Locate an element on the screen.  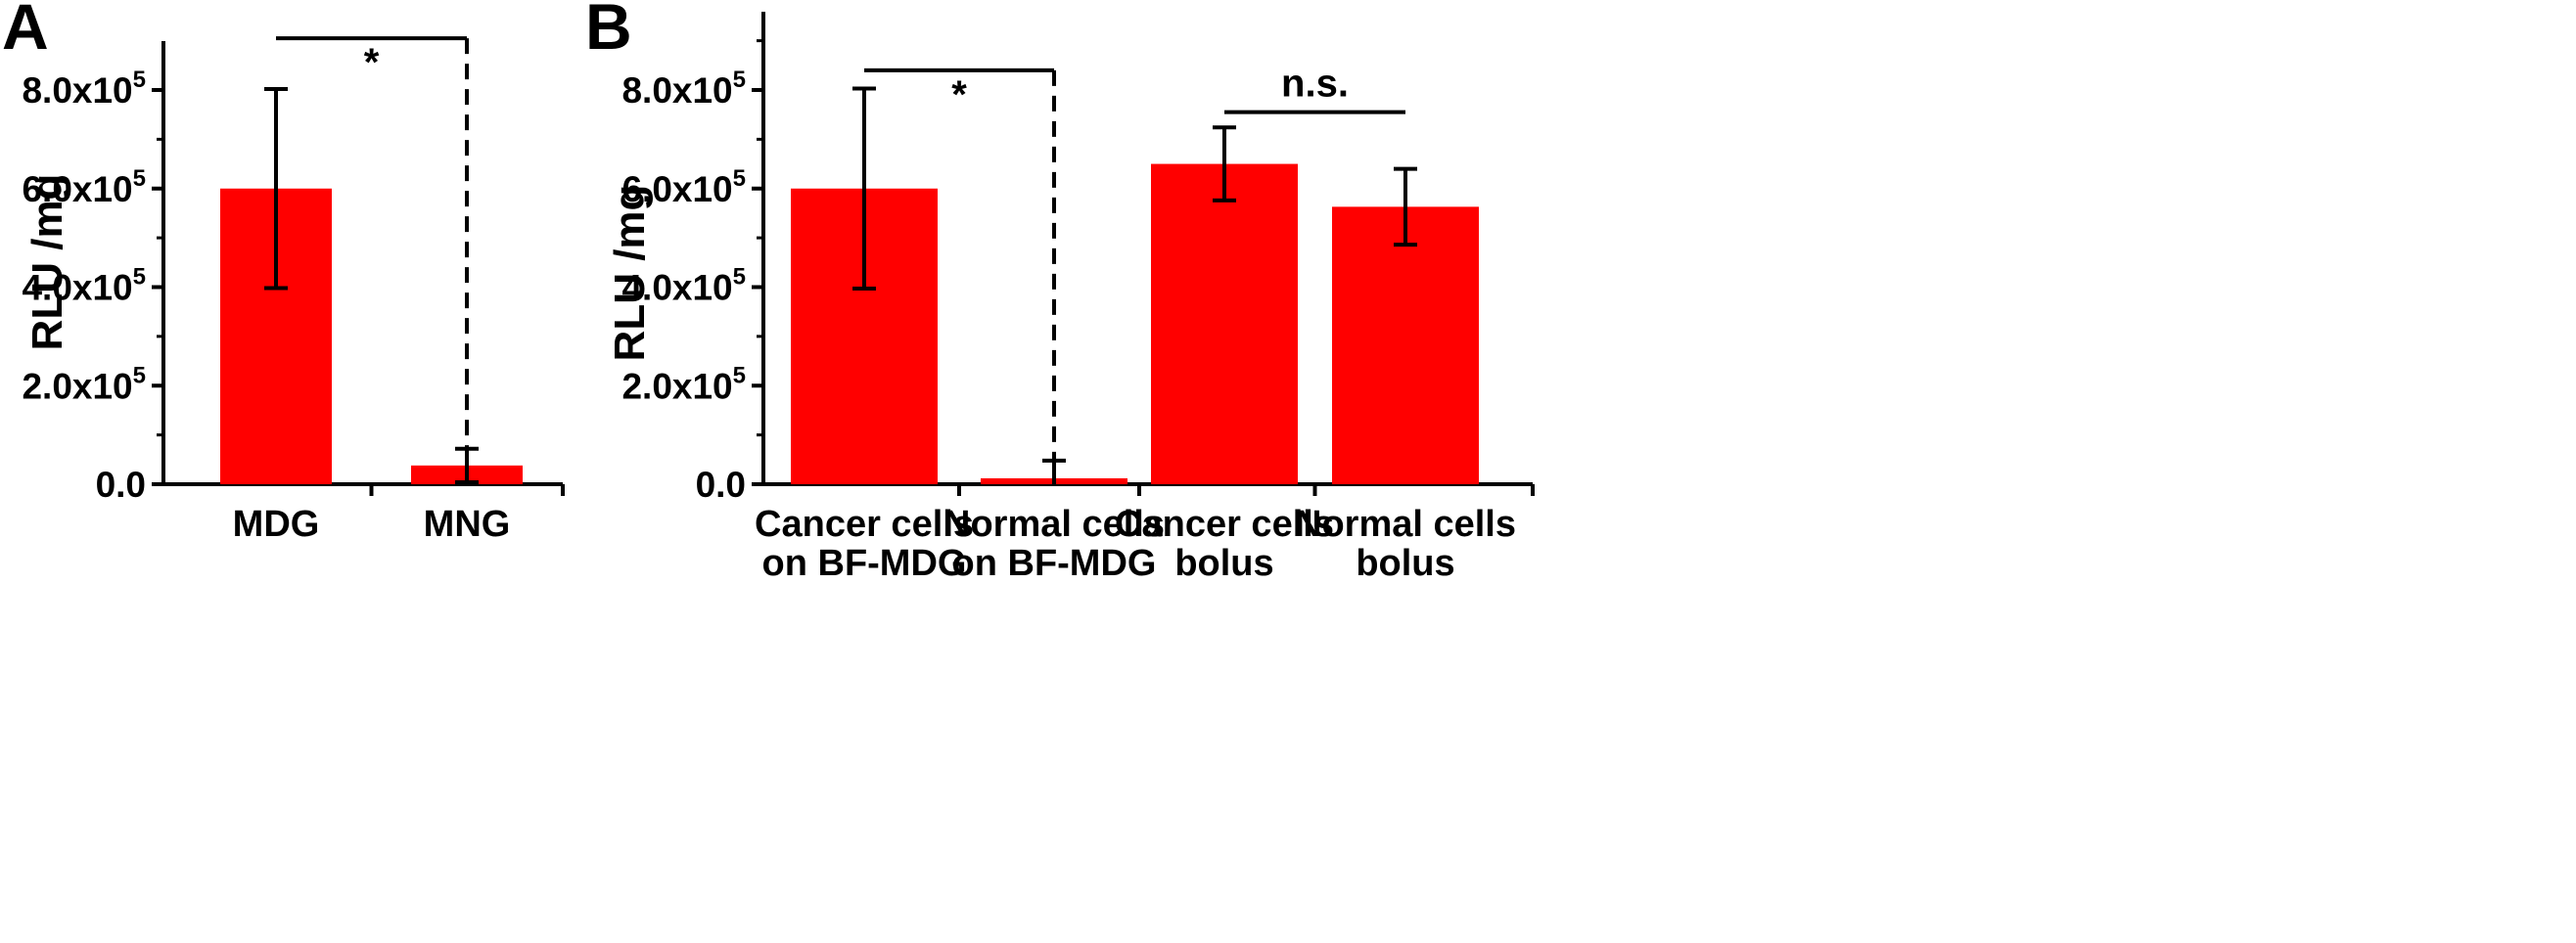
x-category-label: MNG is located at coordinates (468, 524).